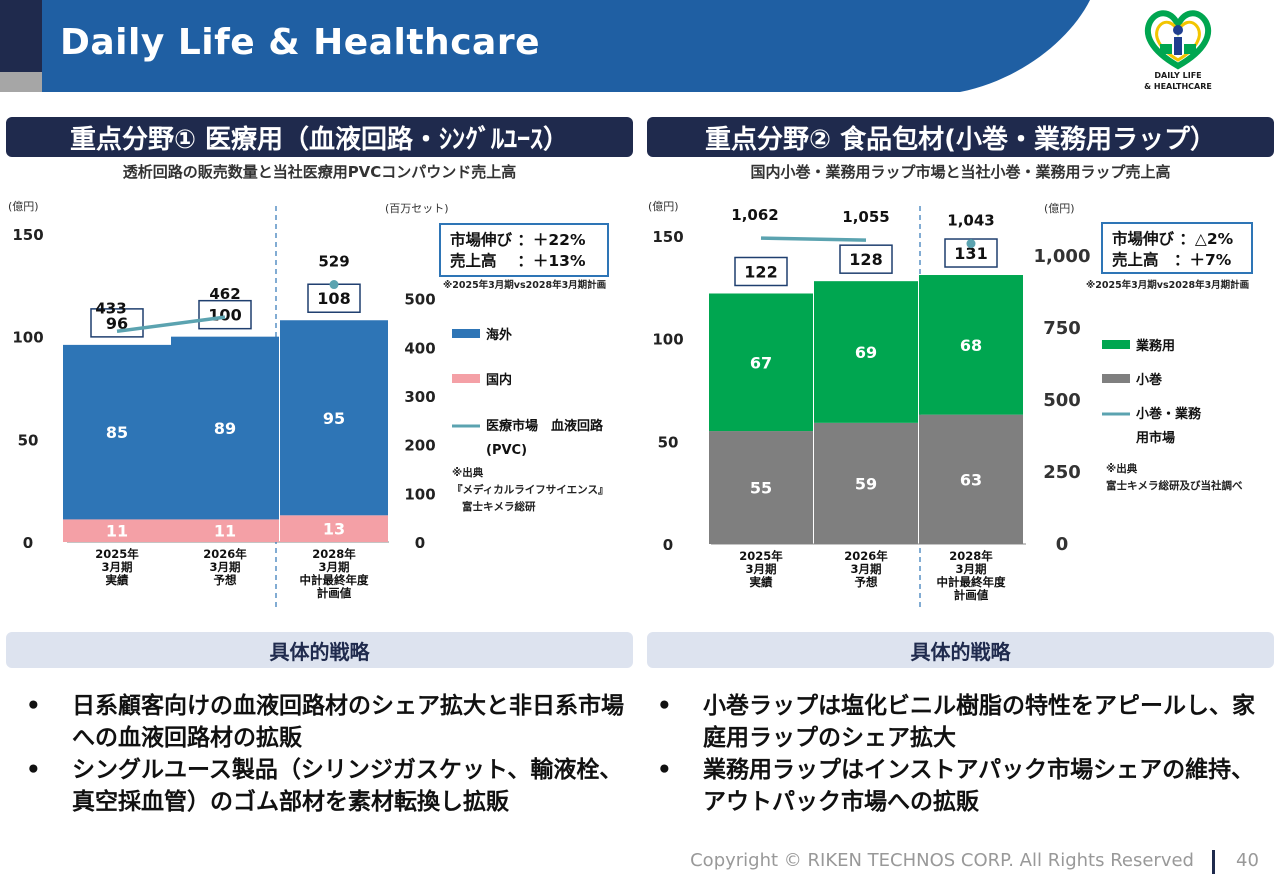 The width and height of the screenshot is (1280, 886). I want to click on bar-value-label: 55, so click(761, 488).